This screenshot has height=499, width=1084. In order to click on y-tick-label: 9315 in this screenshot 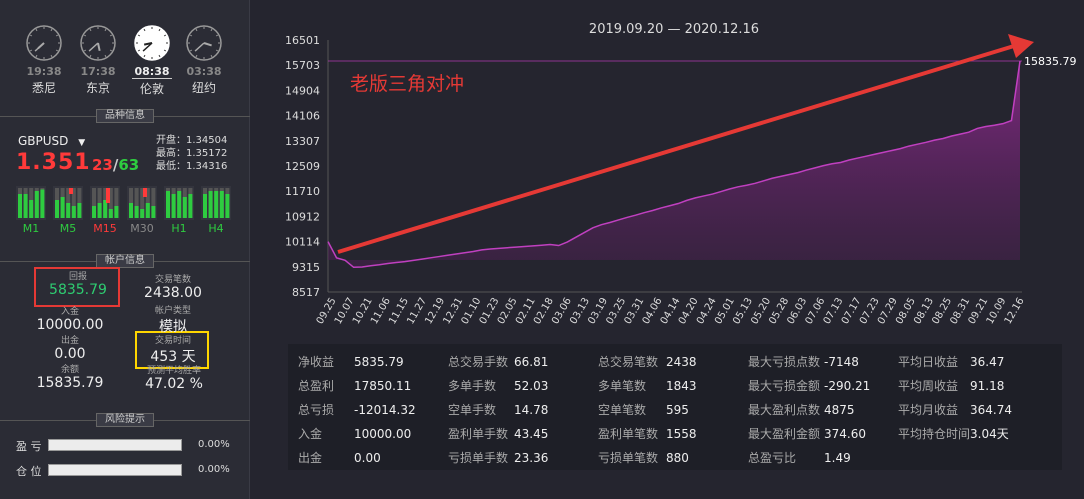, I will do `click(306, 267)`.